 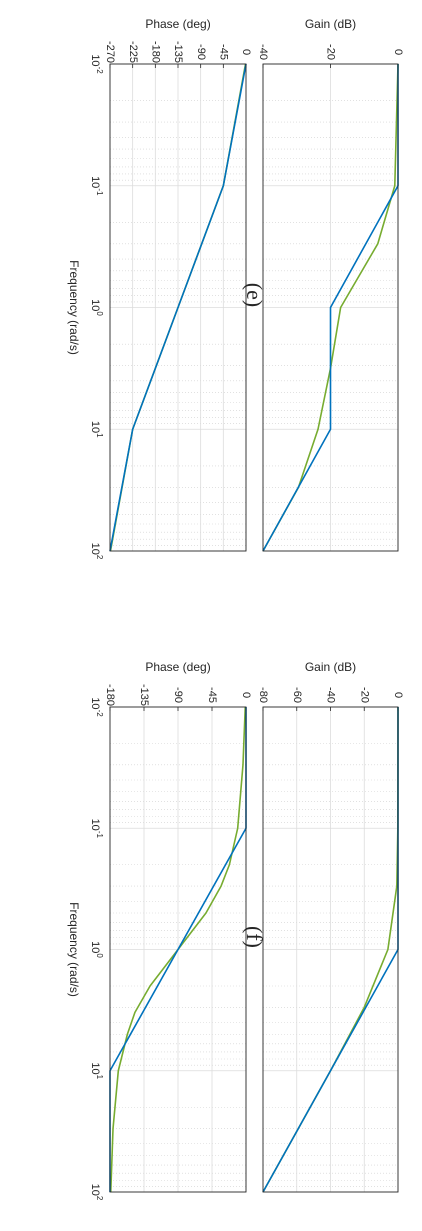 What do you see at coordinates (178, 307) in the screenshot?
I see `asymptotic-approximation-line` at bounding box center [178, 307].